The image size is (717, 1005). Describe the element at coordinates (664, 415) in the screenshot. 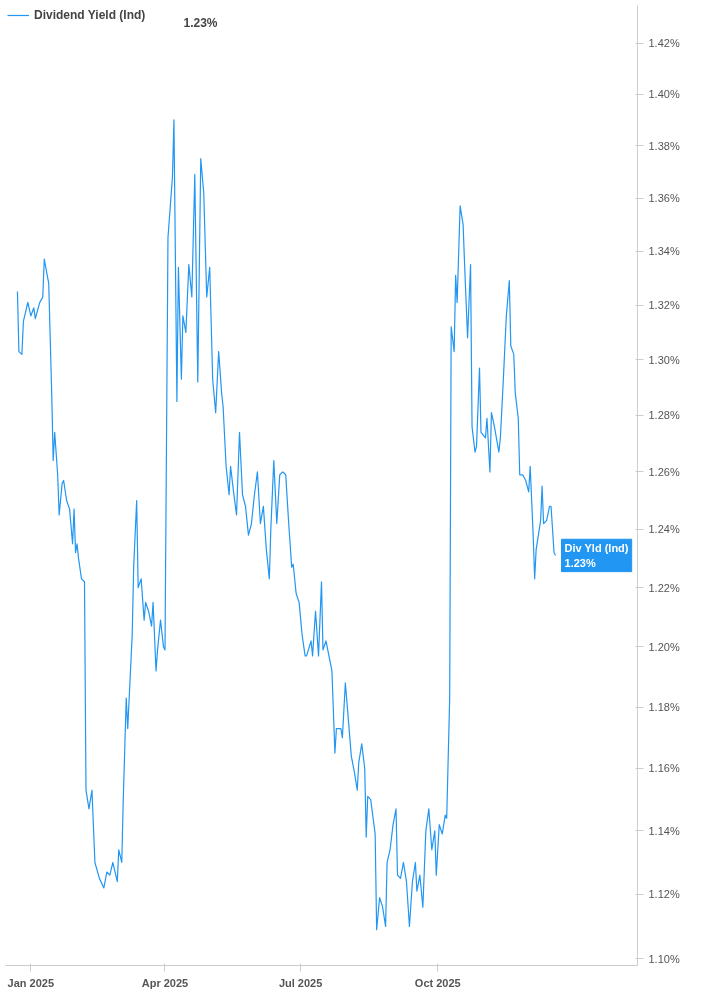

I see `y-tick-label: 1.28%` at that location.